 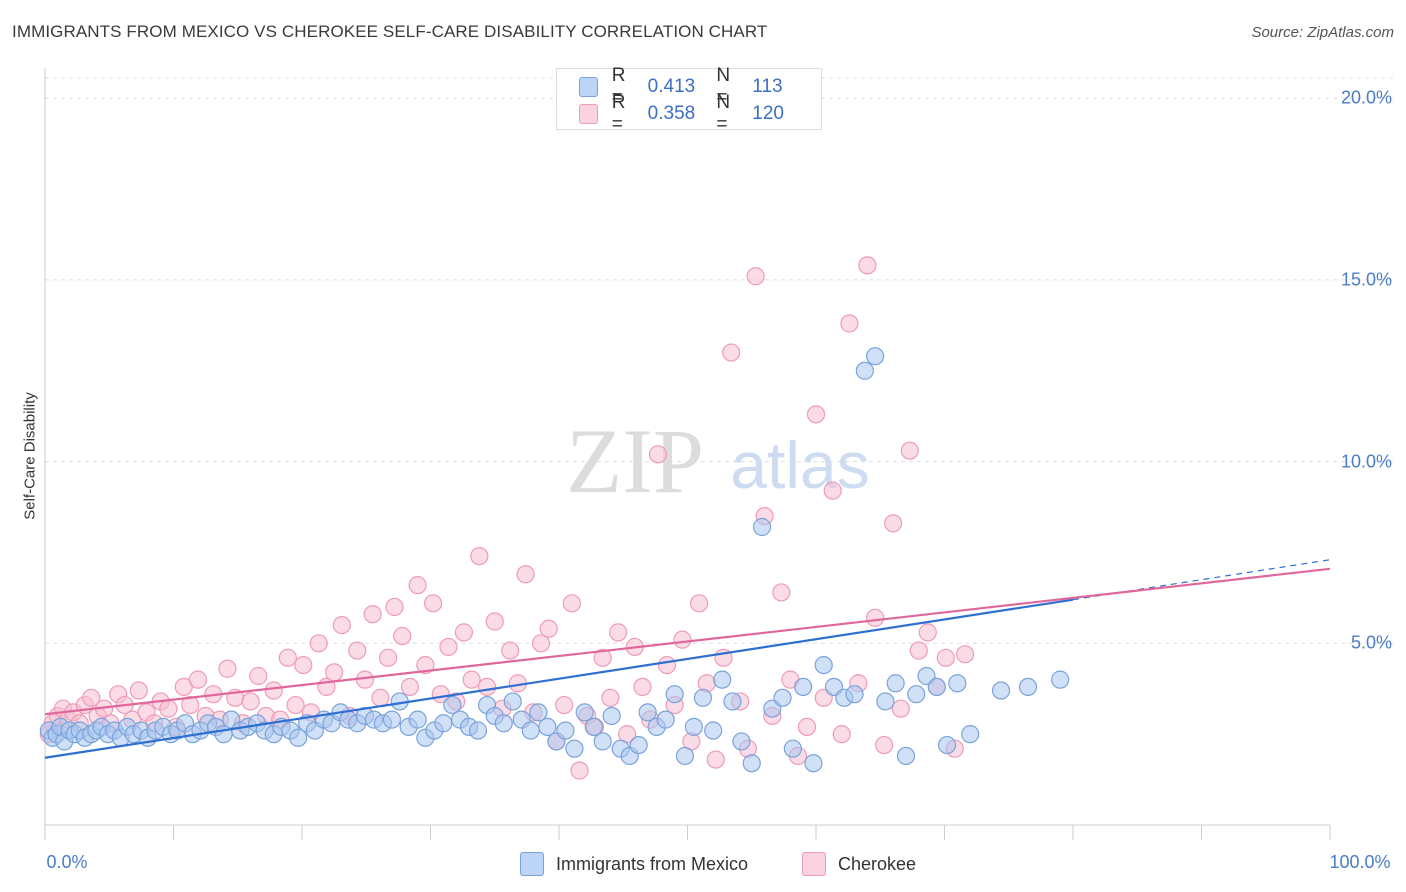 I want to click on y-tick-label: 20.0%, so click(x=1366, y=97).